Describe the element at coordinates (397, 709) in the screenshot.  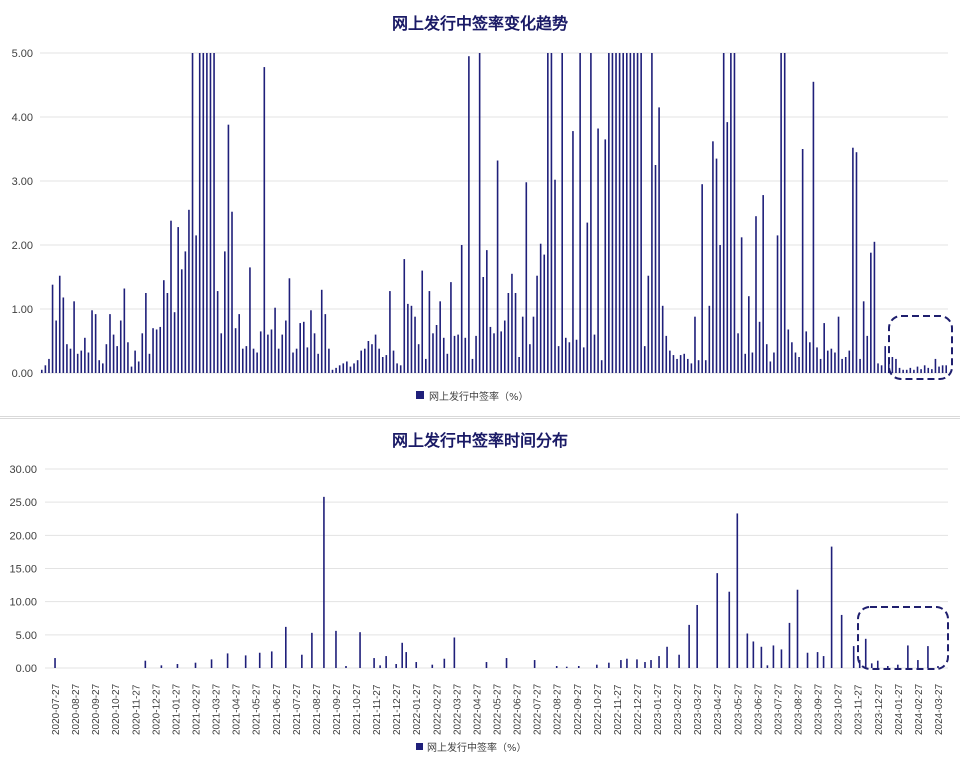
I see `x-tick-label: 2021-12-27` at that location.